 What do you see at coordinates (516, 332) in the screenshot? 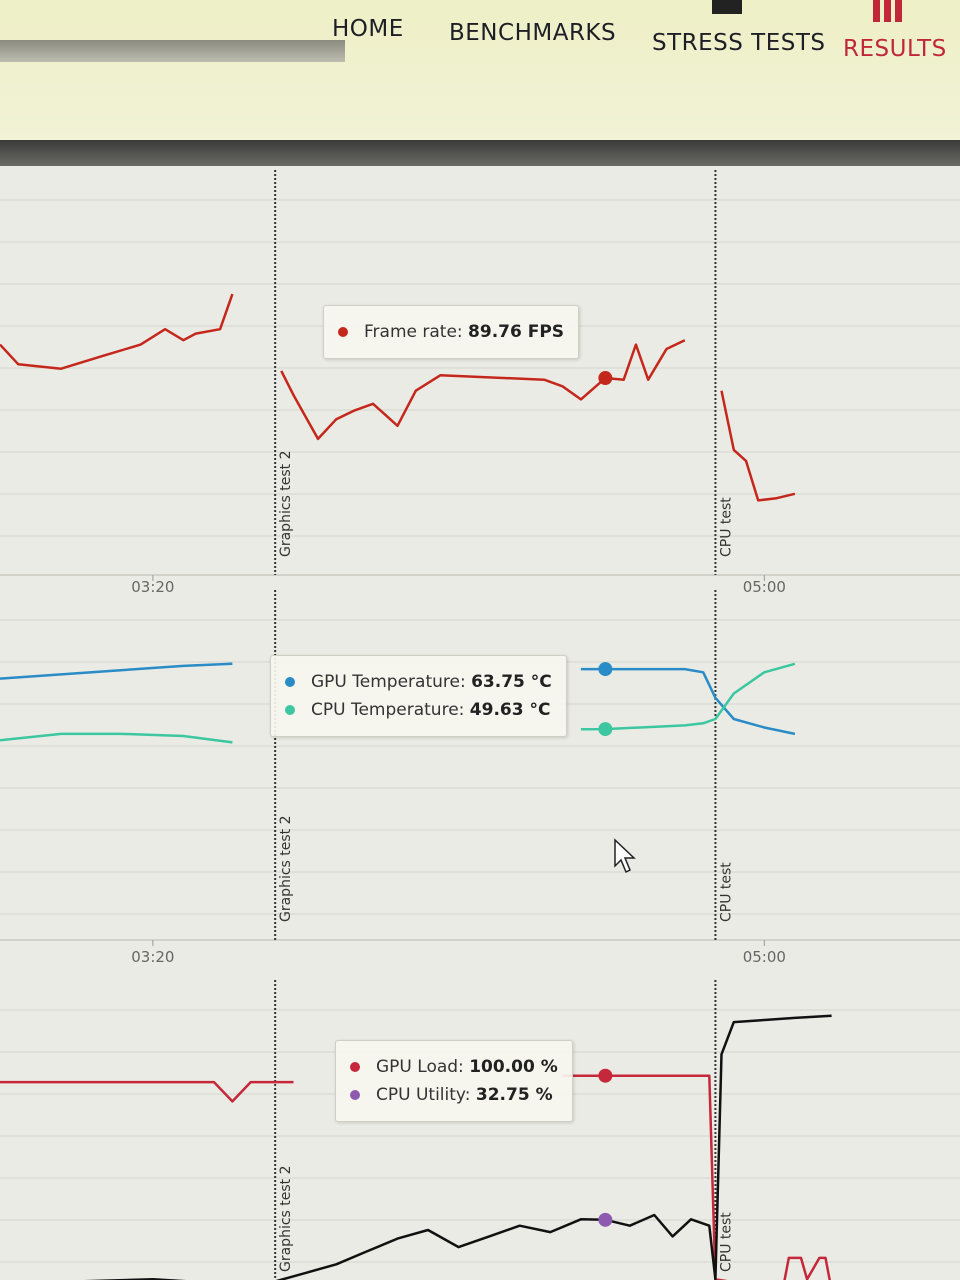
I see `tooltip-value: 89.76 FPS` at bounding box center [516, 332].